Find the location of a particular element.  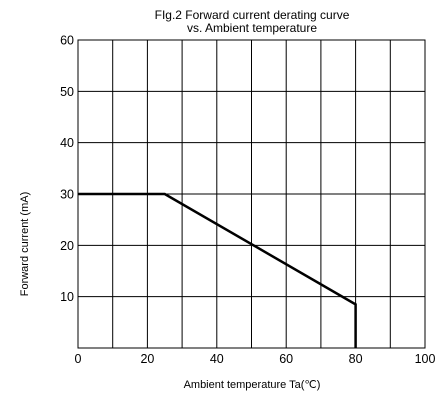

chart-title-line-2: vs. Ambient temperature is located at coordinates (252, 28).